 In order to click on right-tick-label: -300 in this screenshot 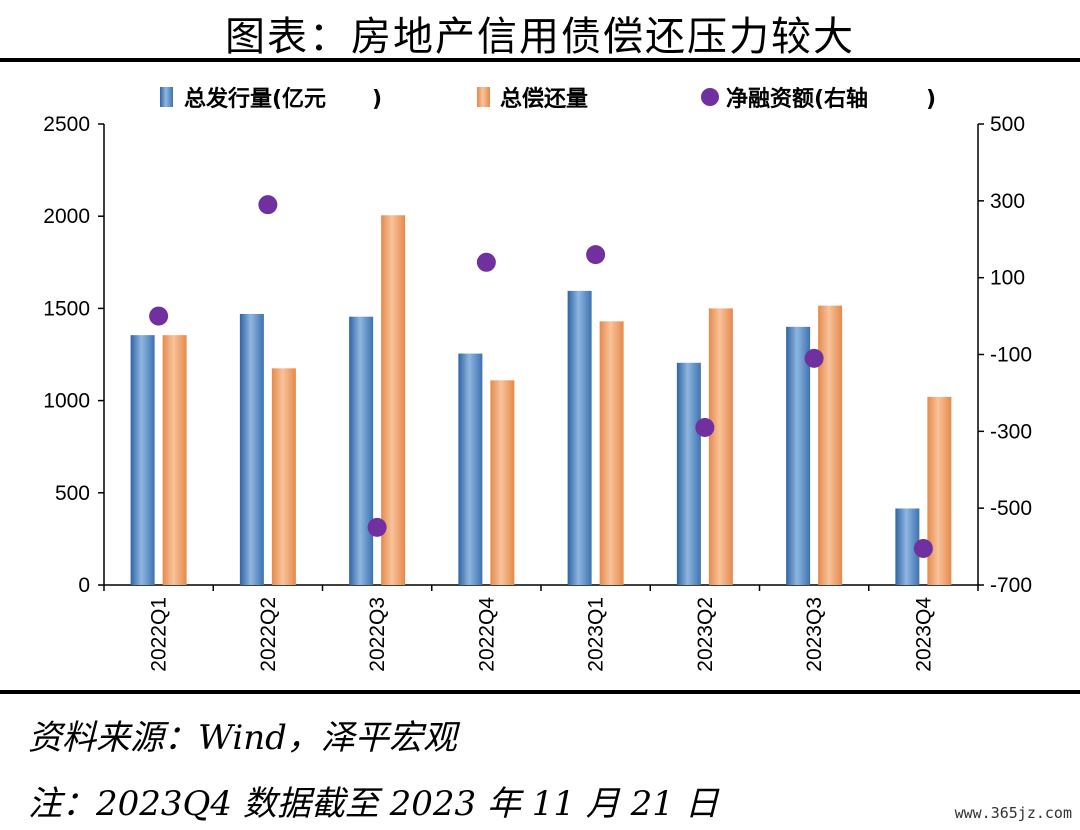, I will do `click(1011, 431)`.